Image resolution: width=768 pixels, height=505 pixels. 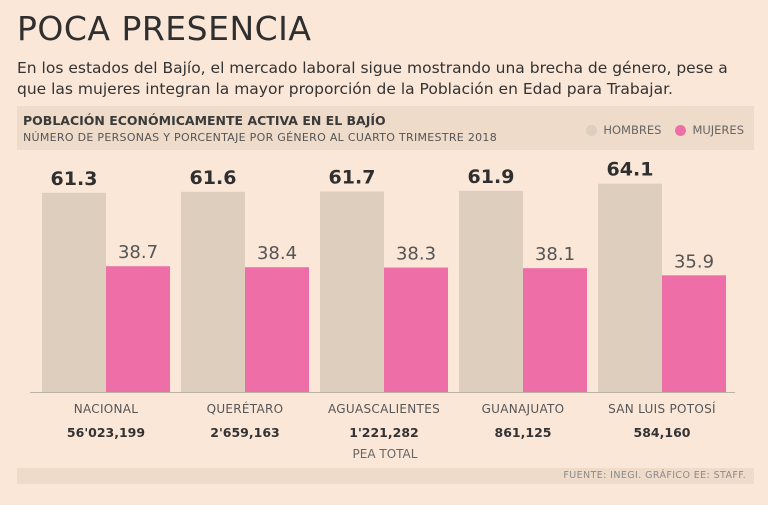 What do you see at coordinates (662, 432) in the screenshot?
I see `total-label-4: 584,160` at bounding box center [662, 432].